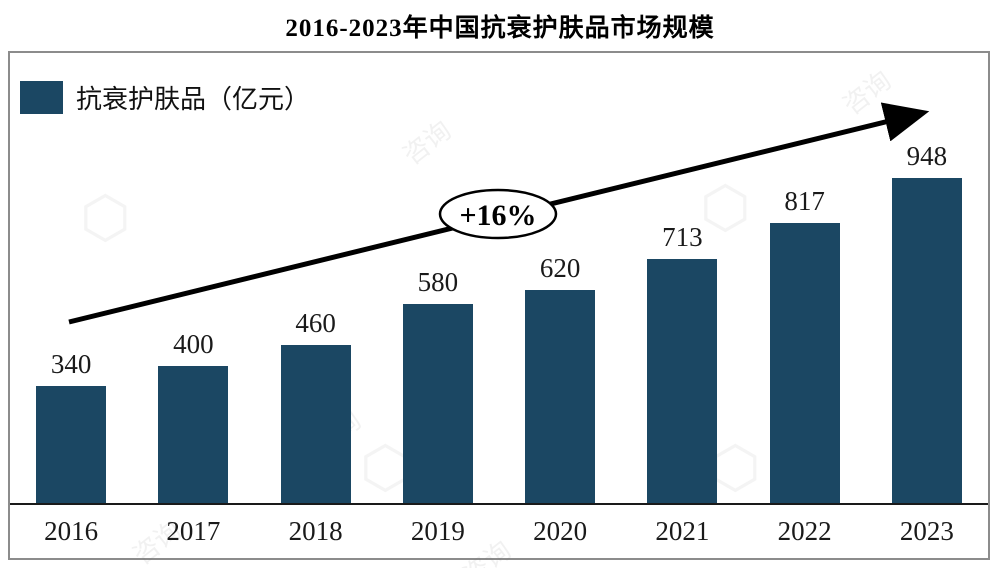  Describe the element at coordinates (71, 531) in the screenshot. I see `x-axis-label: 2016` at that location.